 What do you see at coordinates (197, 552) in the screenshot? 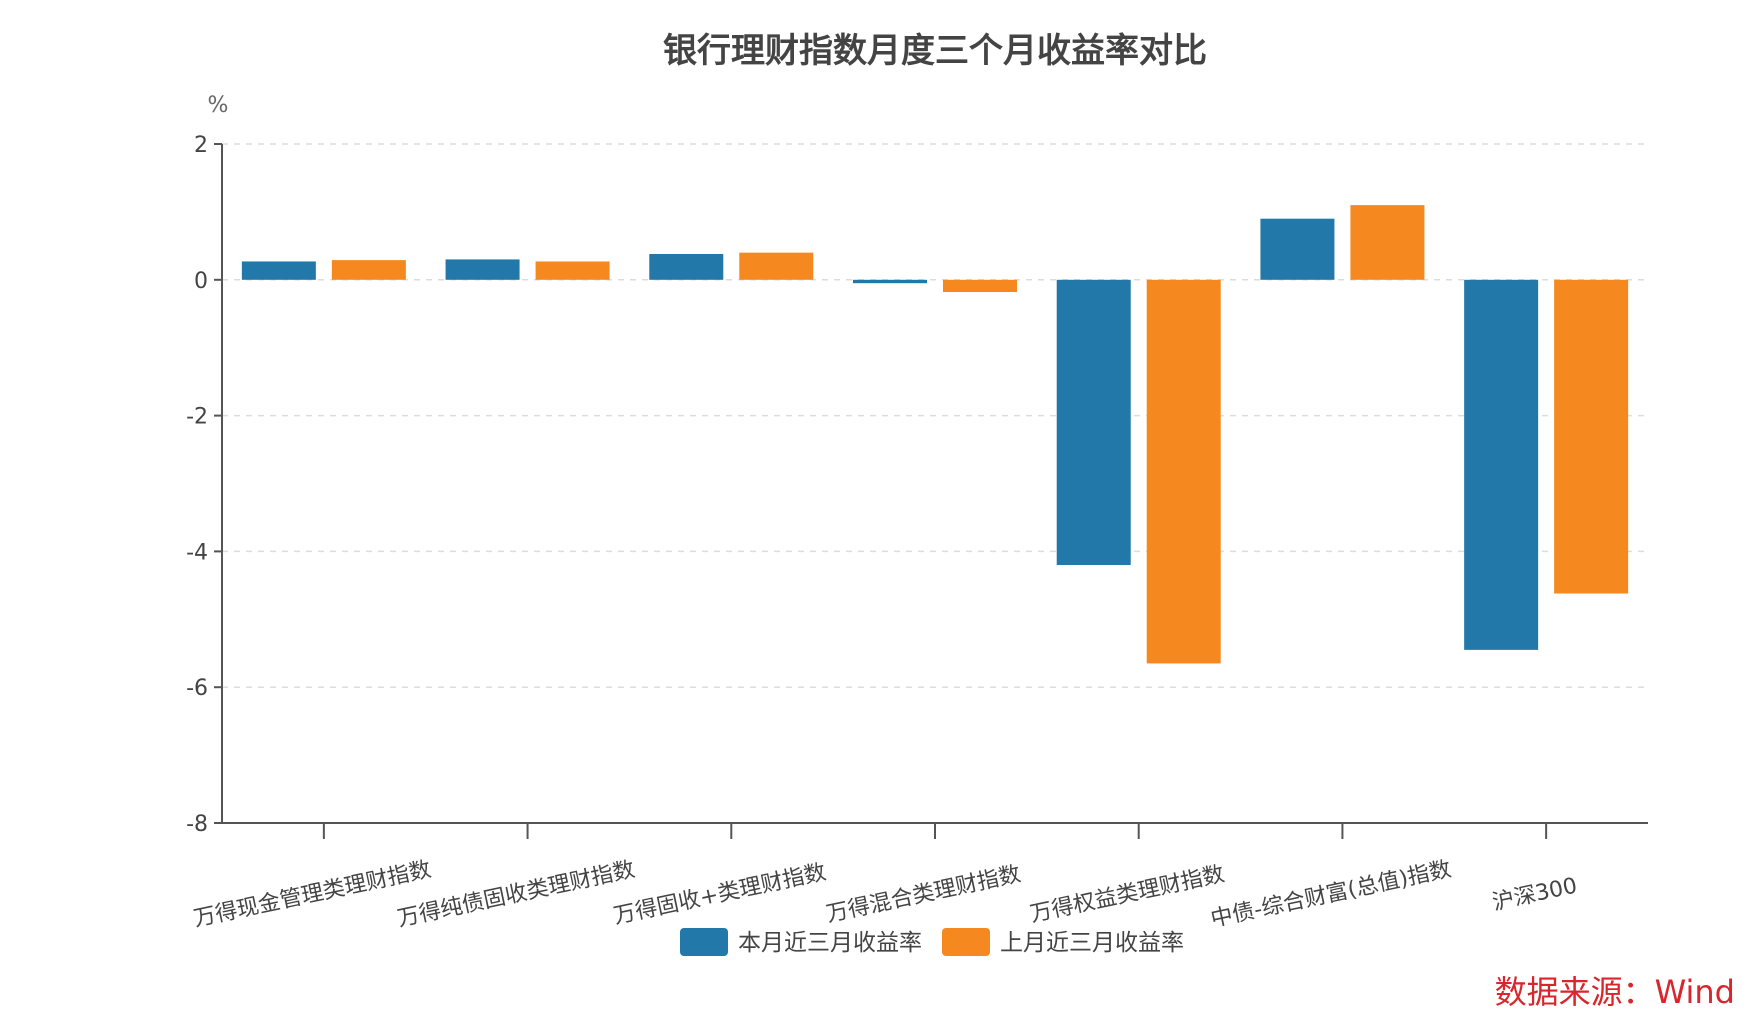
I see `y-tick-label: -4` at bounding box center [197, 552].